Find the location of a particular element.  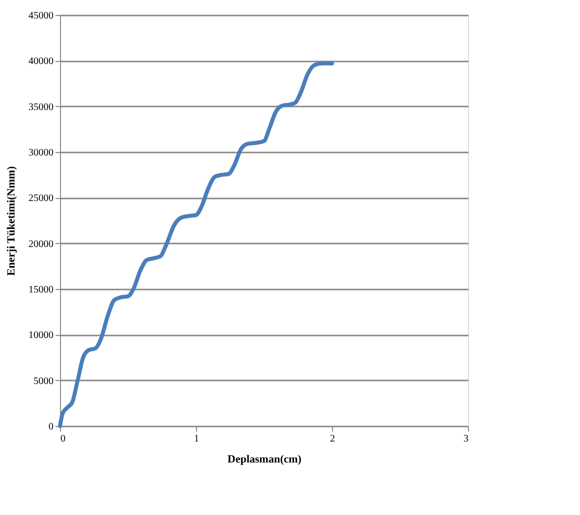

x-tick-label: 3 is located at coordinates (466, 439).